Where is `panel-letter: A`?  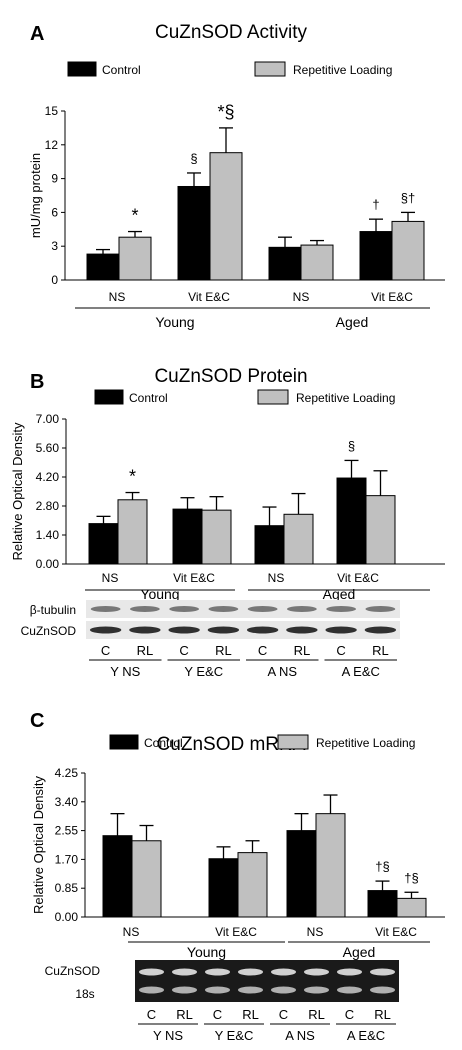 panel-letter: A is located at coordinates (37, 34).